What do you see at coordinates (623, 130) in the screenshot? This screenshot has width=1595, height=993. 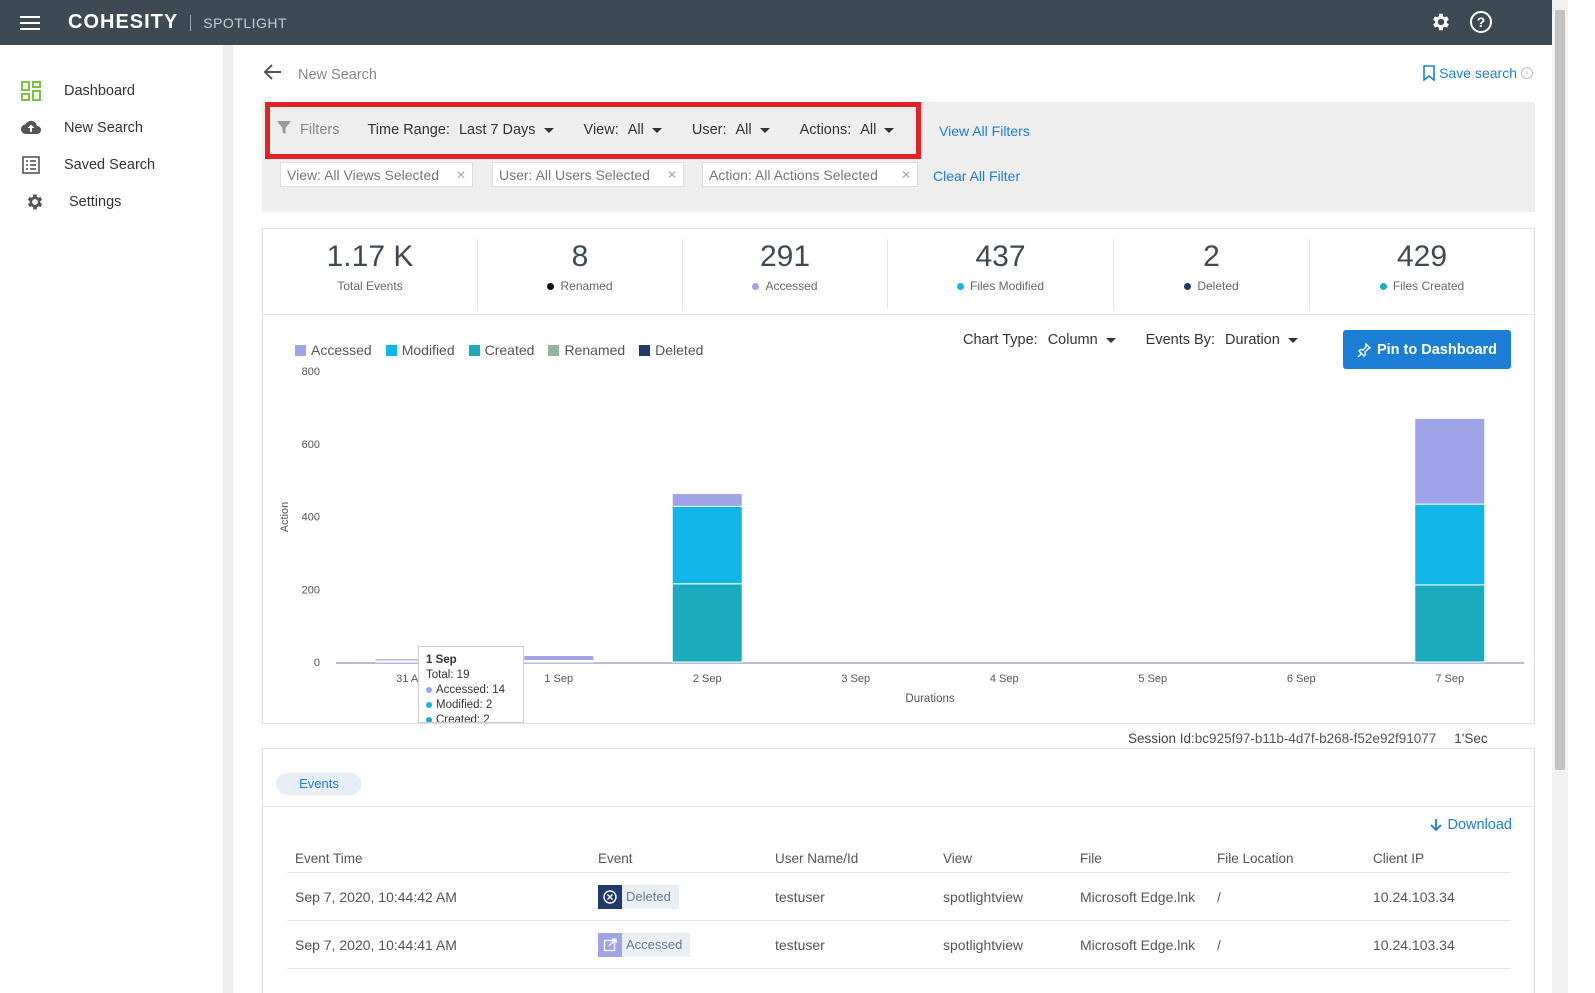 I see `view-dropdown: View: All` at bounding box center [623, 130].